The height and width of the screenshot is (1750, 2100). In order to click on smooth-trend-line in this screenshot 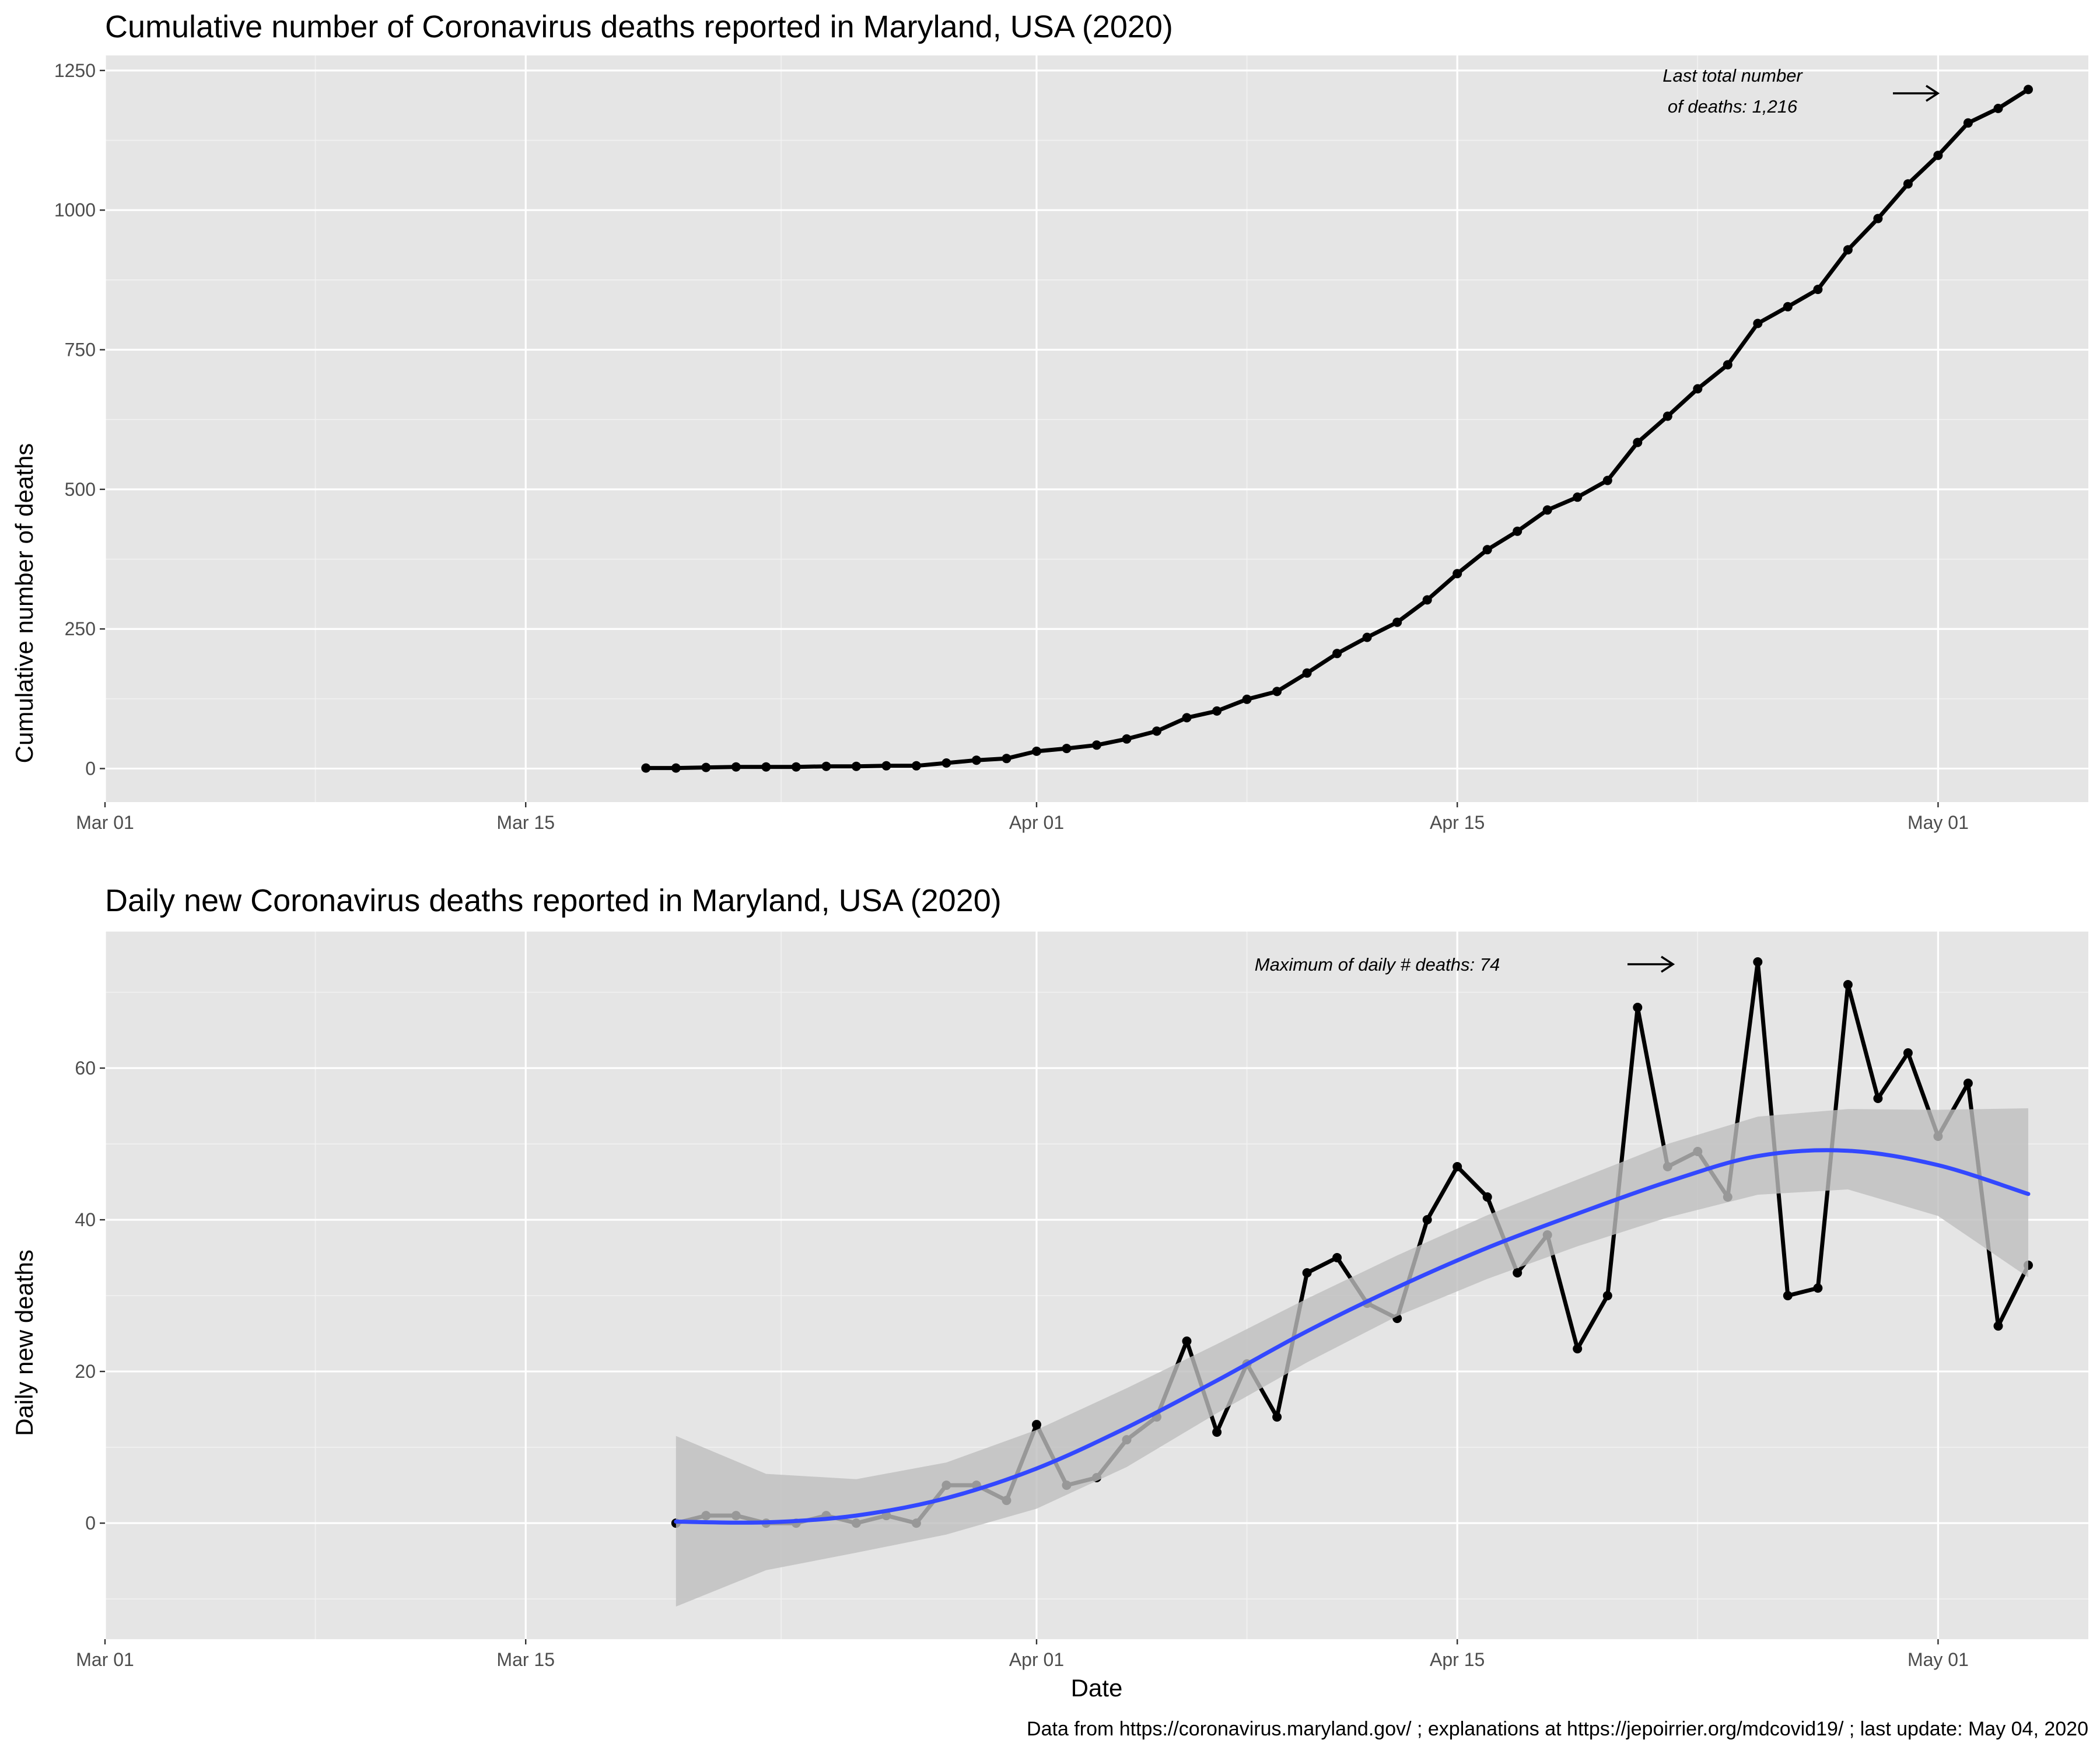, I will do `click(1352, 1336)`.